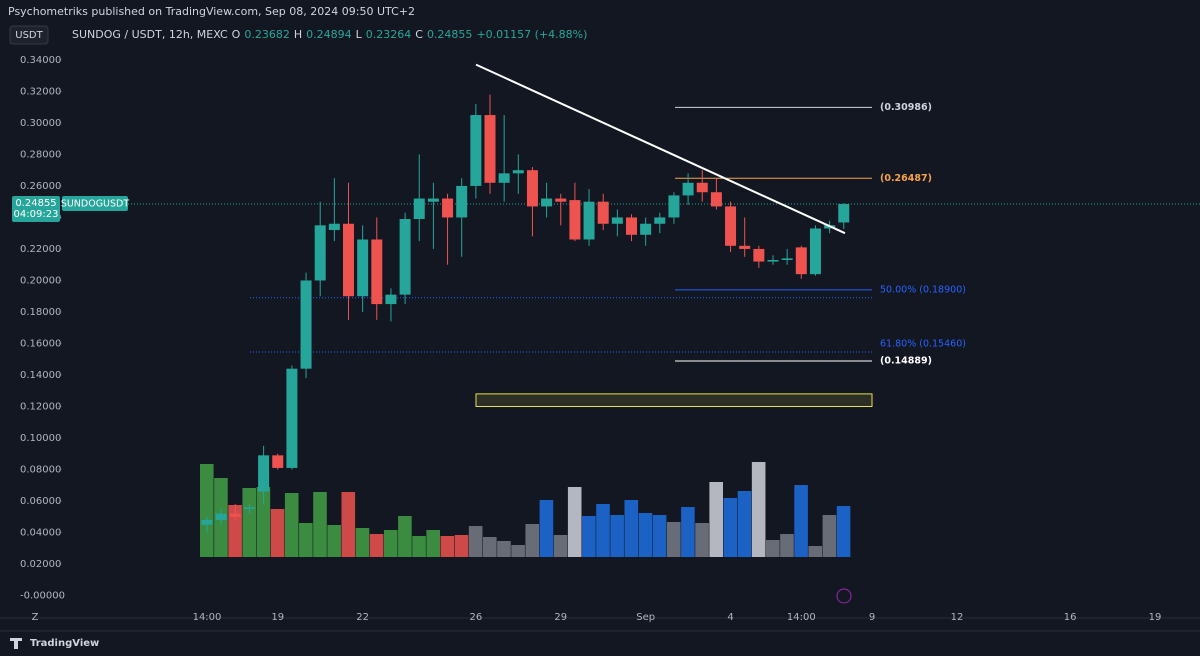 This screenshot has height=656, width=1200. Describe the element at coordinates (40, 186) in the screenshot. I see `y-tick-label: 0.26000` at that location.